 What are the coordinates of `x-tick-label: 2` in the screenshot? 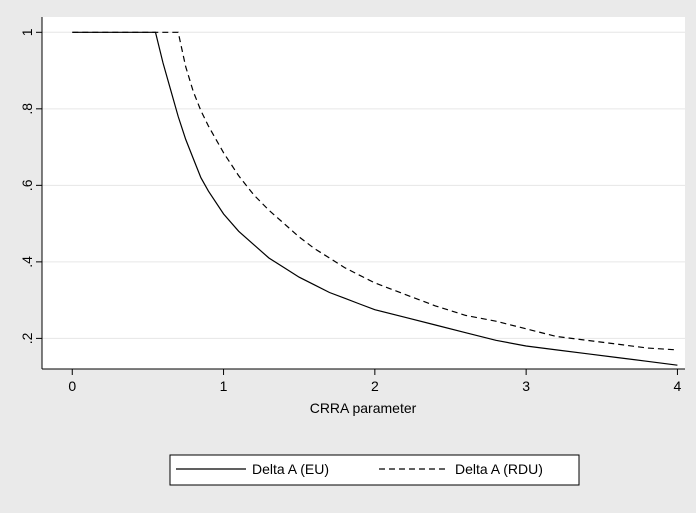 It's located at (375, 386).